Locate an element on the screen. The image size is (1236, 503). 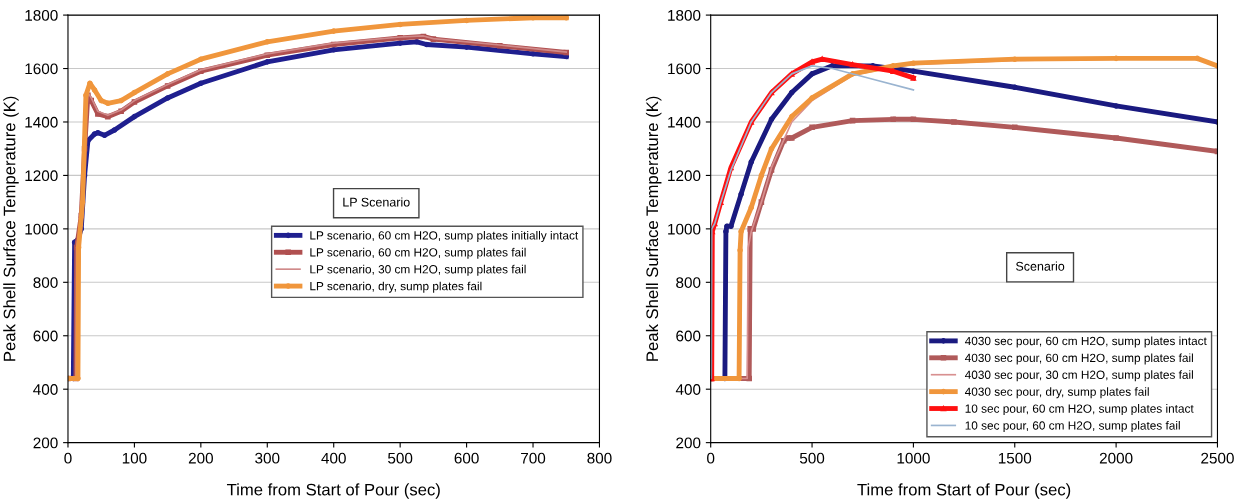
x-tick-label: 300 is located at coordinates (267, 458).